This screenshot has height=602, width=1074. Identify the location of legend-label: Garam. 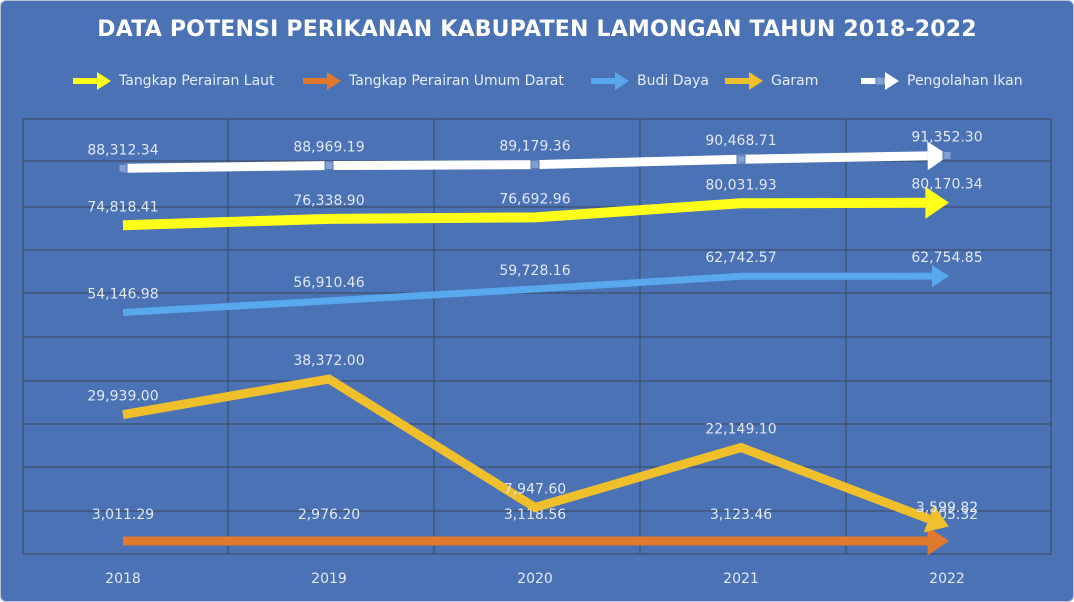
(795, 81).